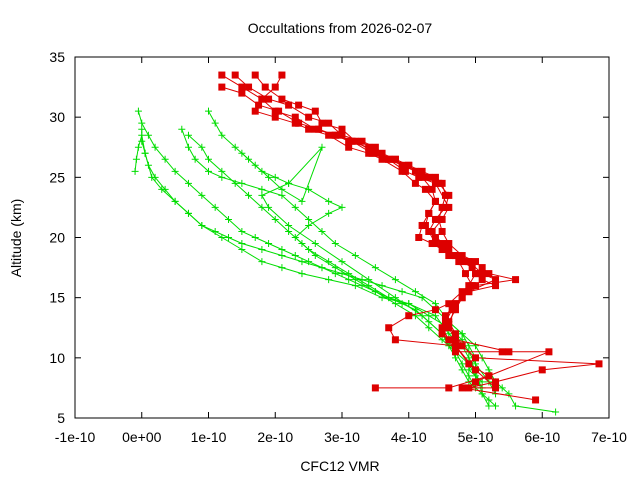 Image resolution: width=640 pixels, height=480 pixels. What do you see at coordinates (57, 117) in the screenshot?
I see `y-tick-label: 30` at bounding box center [57, 117].